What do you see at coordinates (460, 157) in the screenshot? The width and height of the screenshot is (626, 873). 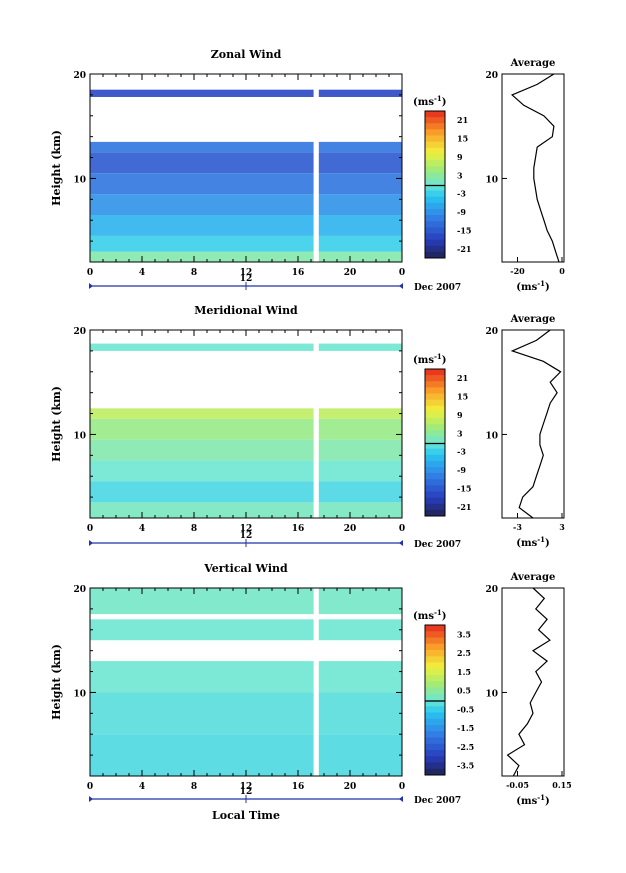 I see `colorbar-tick-label: 9` at bounding box center [460, 157].